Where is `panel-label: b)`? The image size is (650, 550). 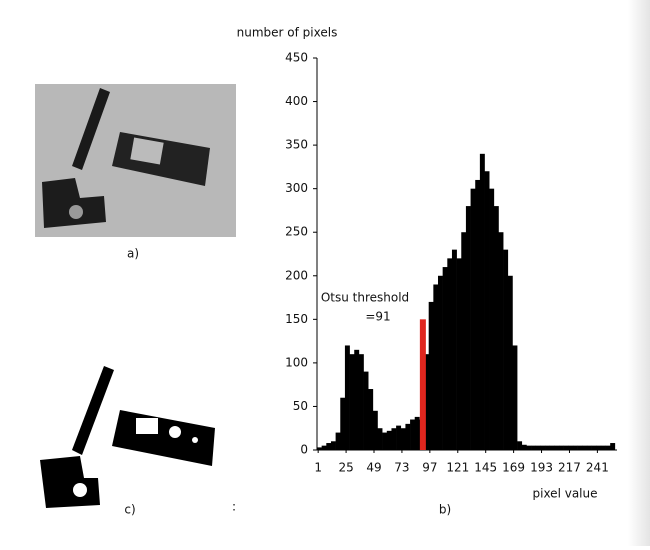
panel-label: b) is located at coordinates (445, 510).